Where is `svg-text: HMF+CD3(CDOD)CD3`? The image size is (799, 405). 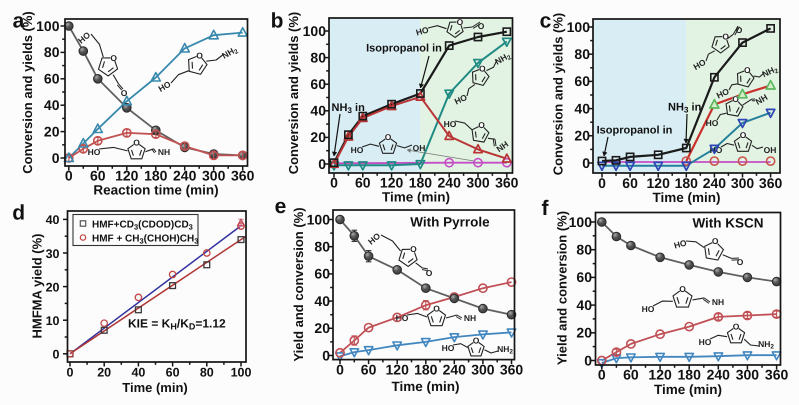 svg-text: HMF+CD3(CDOD)CD3 is located at coordinates (142, 226).